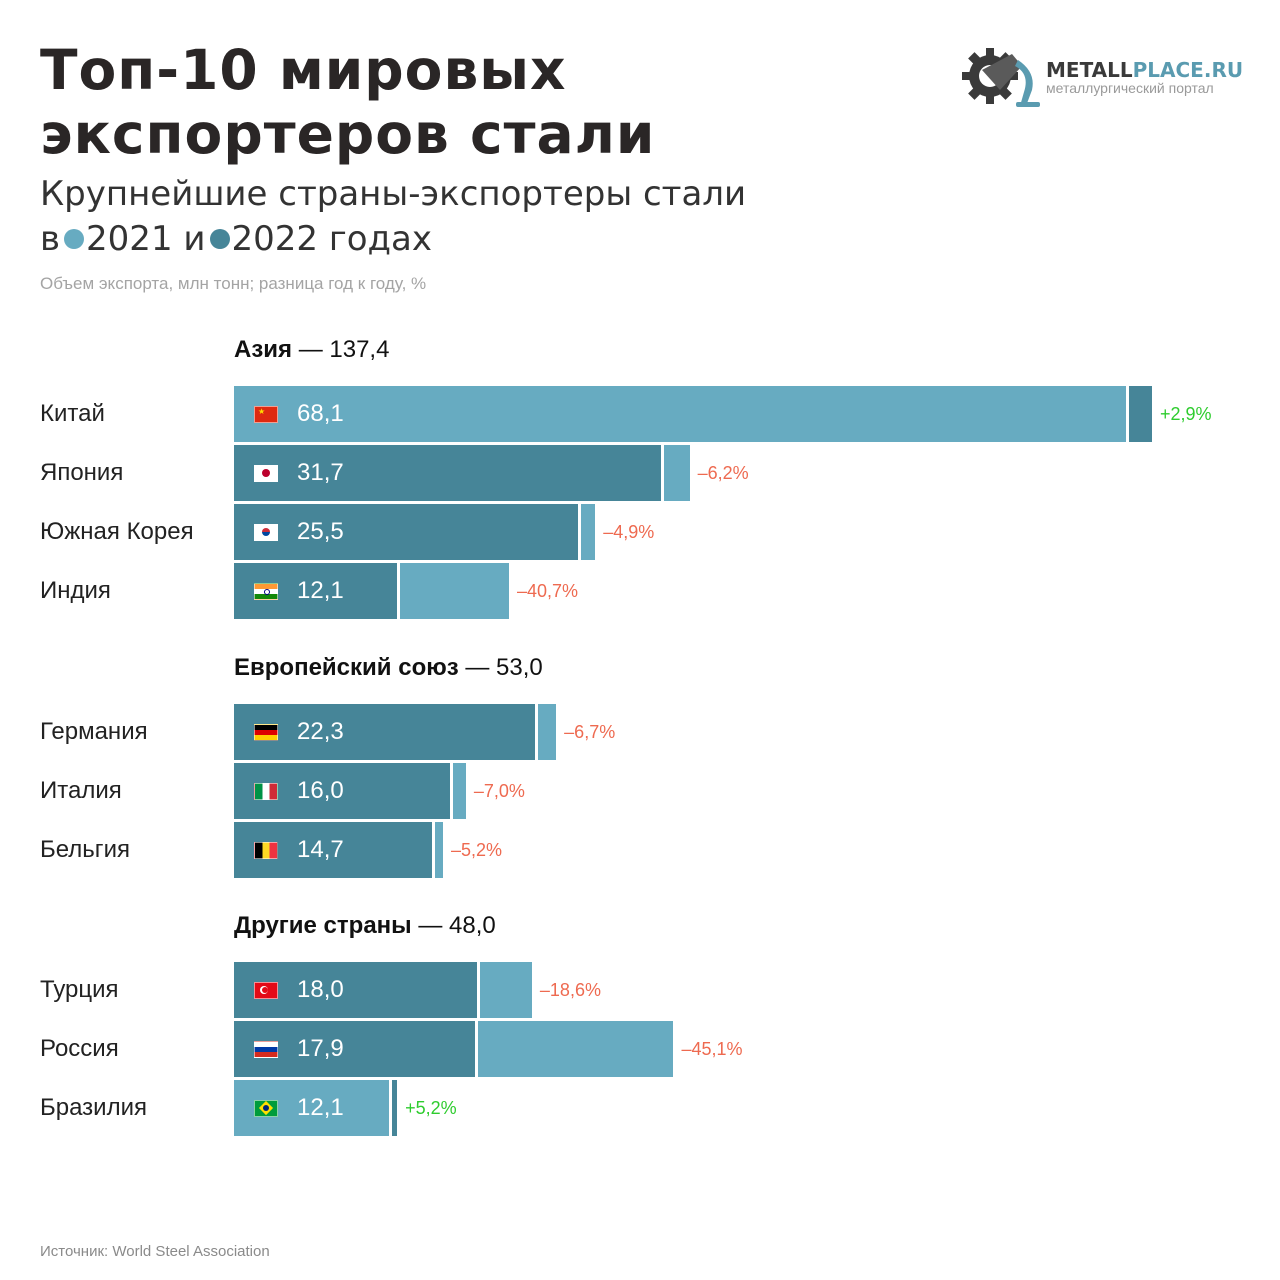  What do you see at coordinates (1130, 88) in the screenshot?
I see `logo-tagline: металлургический портал` at bounding box center [1130, 88].